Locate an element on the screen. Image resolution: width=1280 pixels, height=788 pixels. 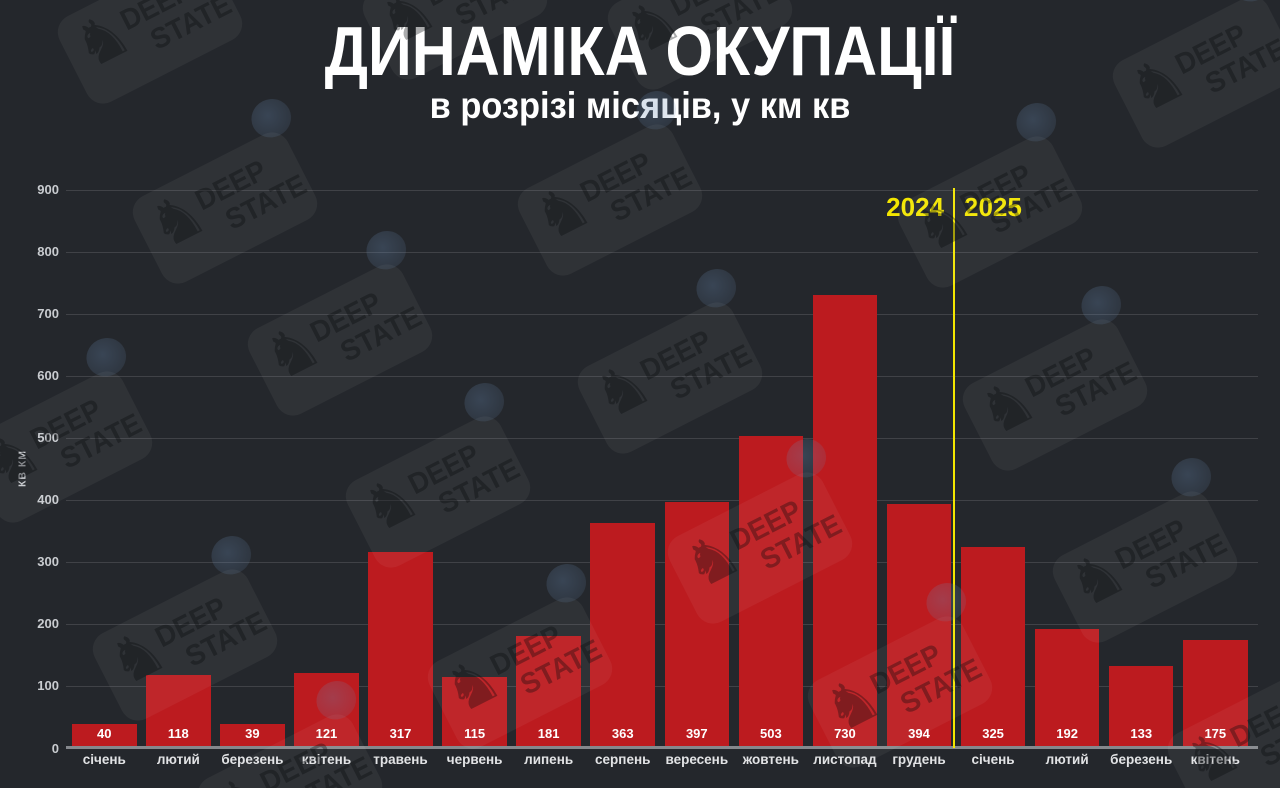
y-tick-label: 900 is located at coordinates (48, 189).